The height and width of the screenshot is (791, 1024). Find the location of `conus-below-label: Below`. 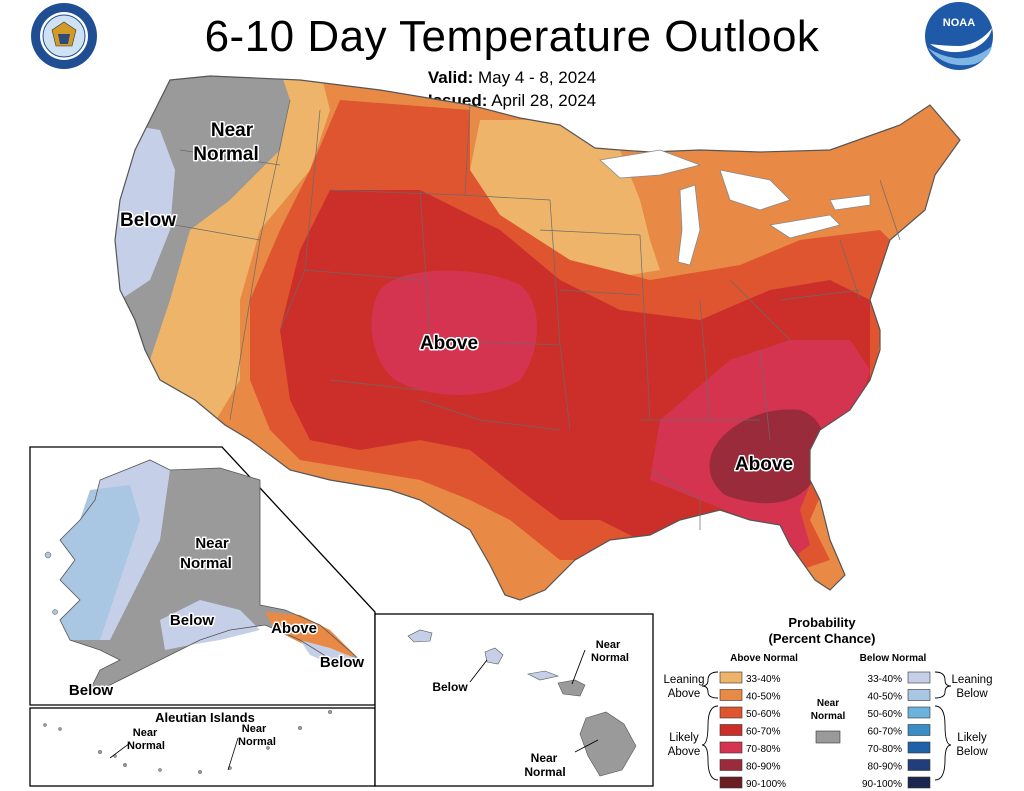

conus-below-label: Below is located at coordinates (148, 220).